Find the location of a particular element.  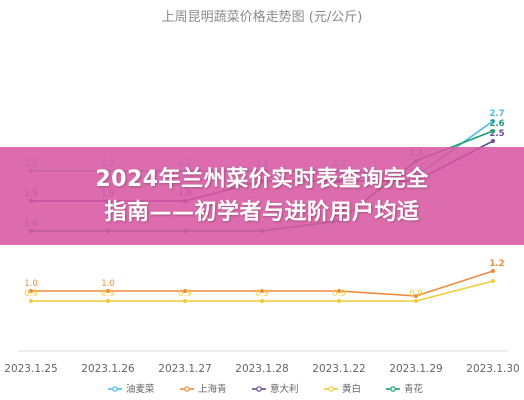

x-tick-label: 2023.1.28 is located at coordinates (261, 369).